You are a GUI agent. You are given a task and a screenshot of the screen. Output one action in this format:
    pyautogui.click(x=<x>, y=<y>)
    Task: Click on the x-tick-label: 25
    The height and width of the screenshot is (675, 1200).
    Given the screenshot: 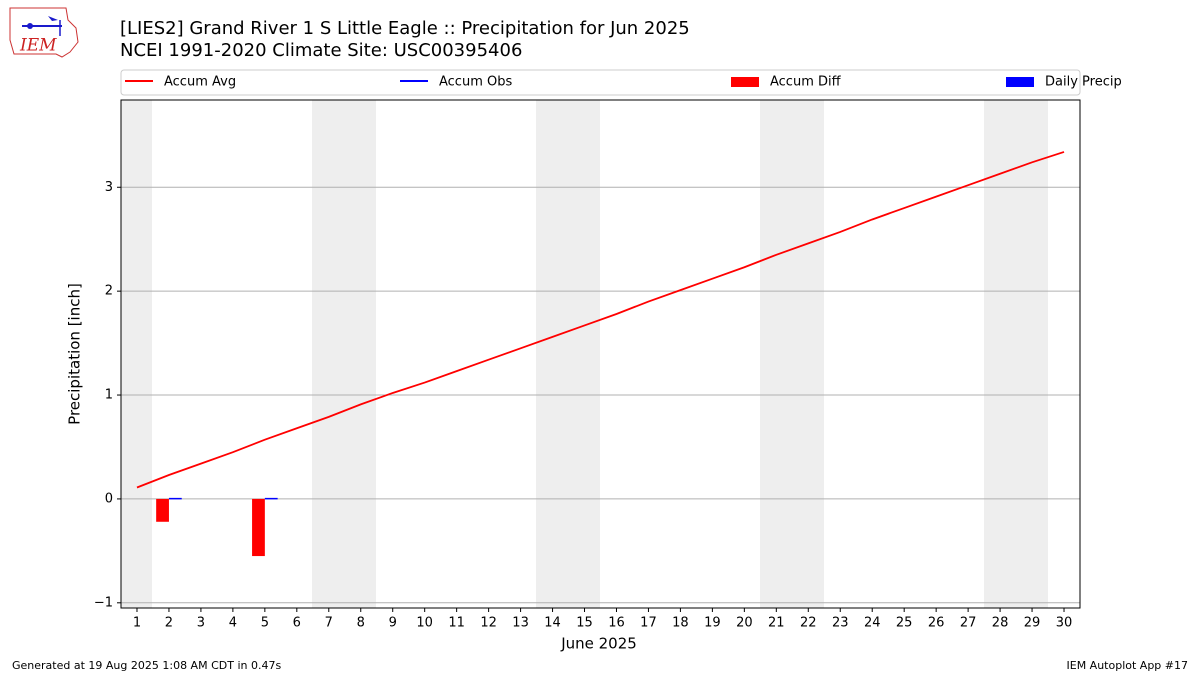 What is the action you would take?
    pyautogui.click(x=904, y=623)
    